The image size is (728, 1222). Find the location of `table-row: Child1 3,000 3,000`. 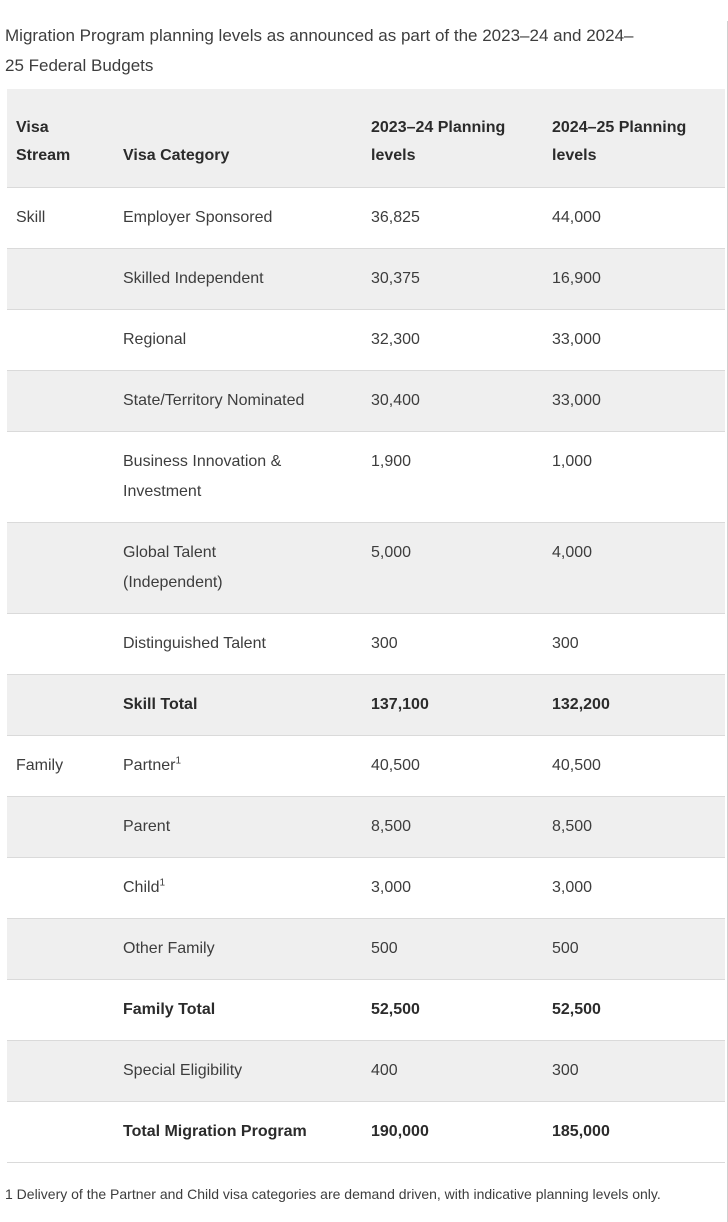

table-row: Child1 3,000 3,000 is located at coordinates (366, 888).